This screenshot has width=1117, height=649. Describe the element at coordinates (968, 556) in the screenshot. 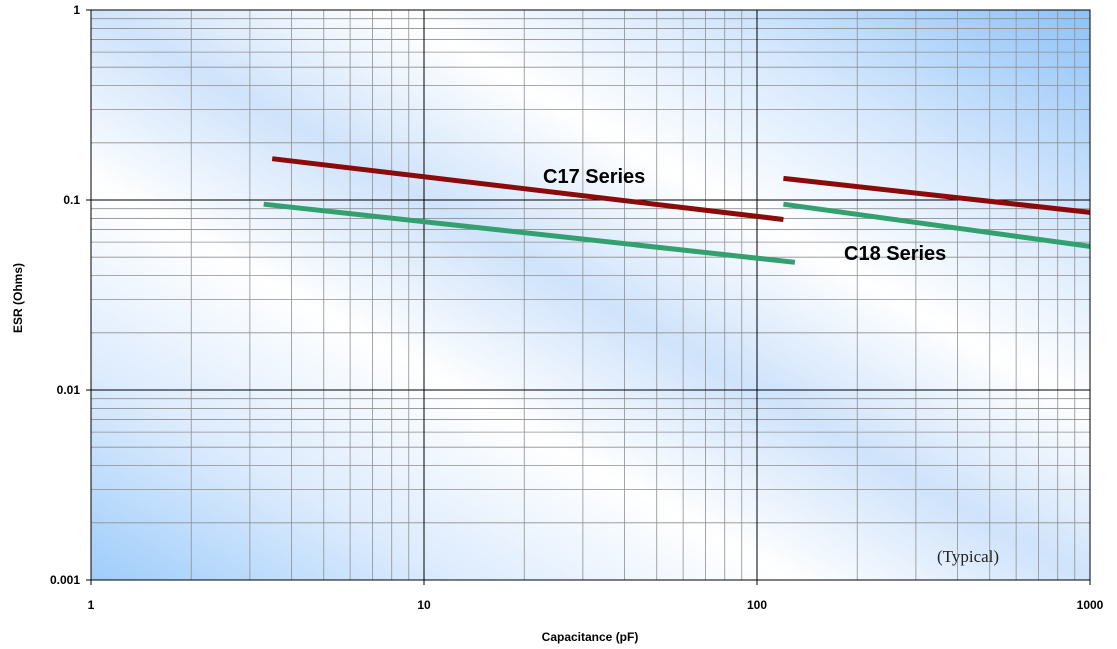

I see `typical-annotation: (Typical)` at that location.